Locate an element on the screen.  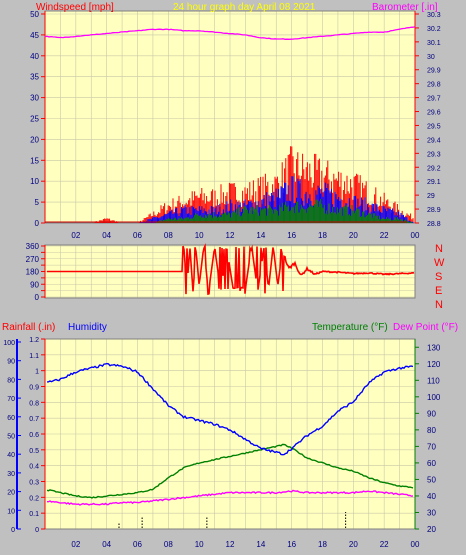
wind-y-tick-label: 45 is located at coordinates (34, 35).